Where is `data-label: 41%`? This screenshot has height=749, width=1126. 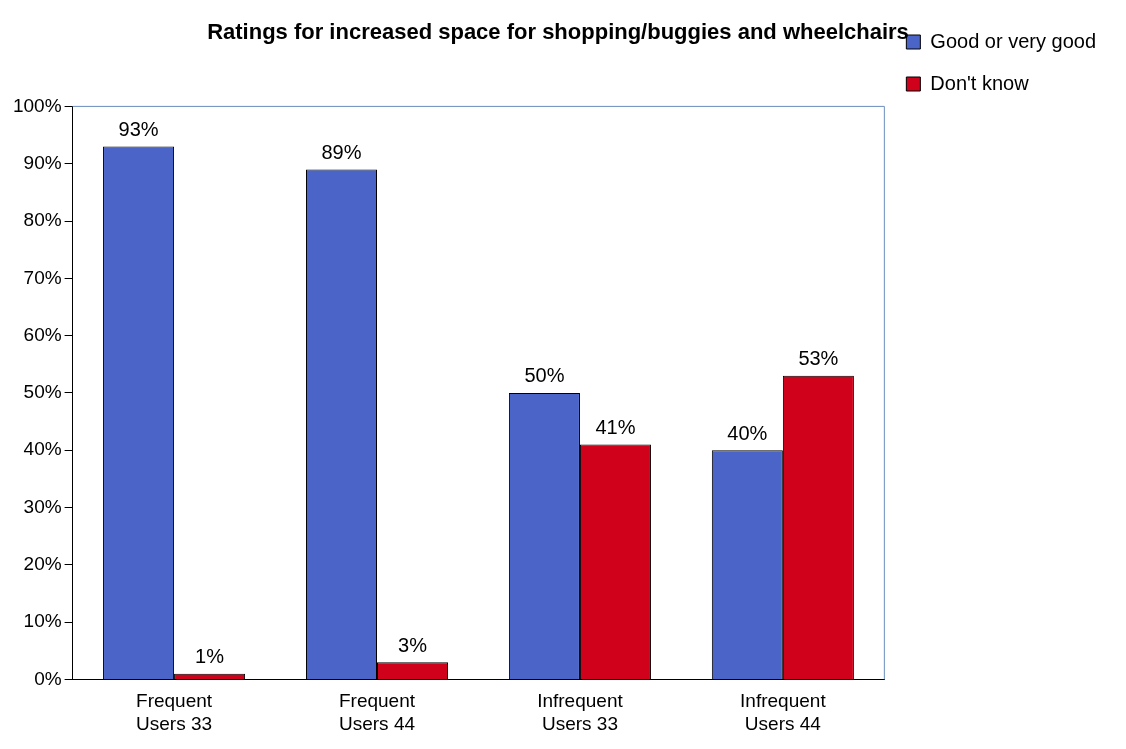 data-label: 41% is located at coordinates (615, 426).